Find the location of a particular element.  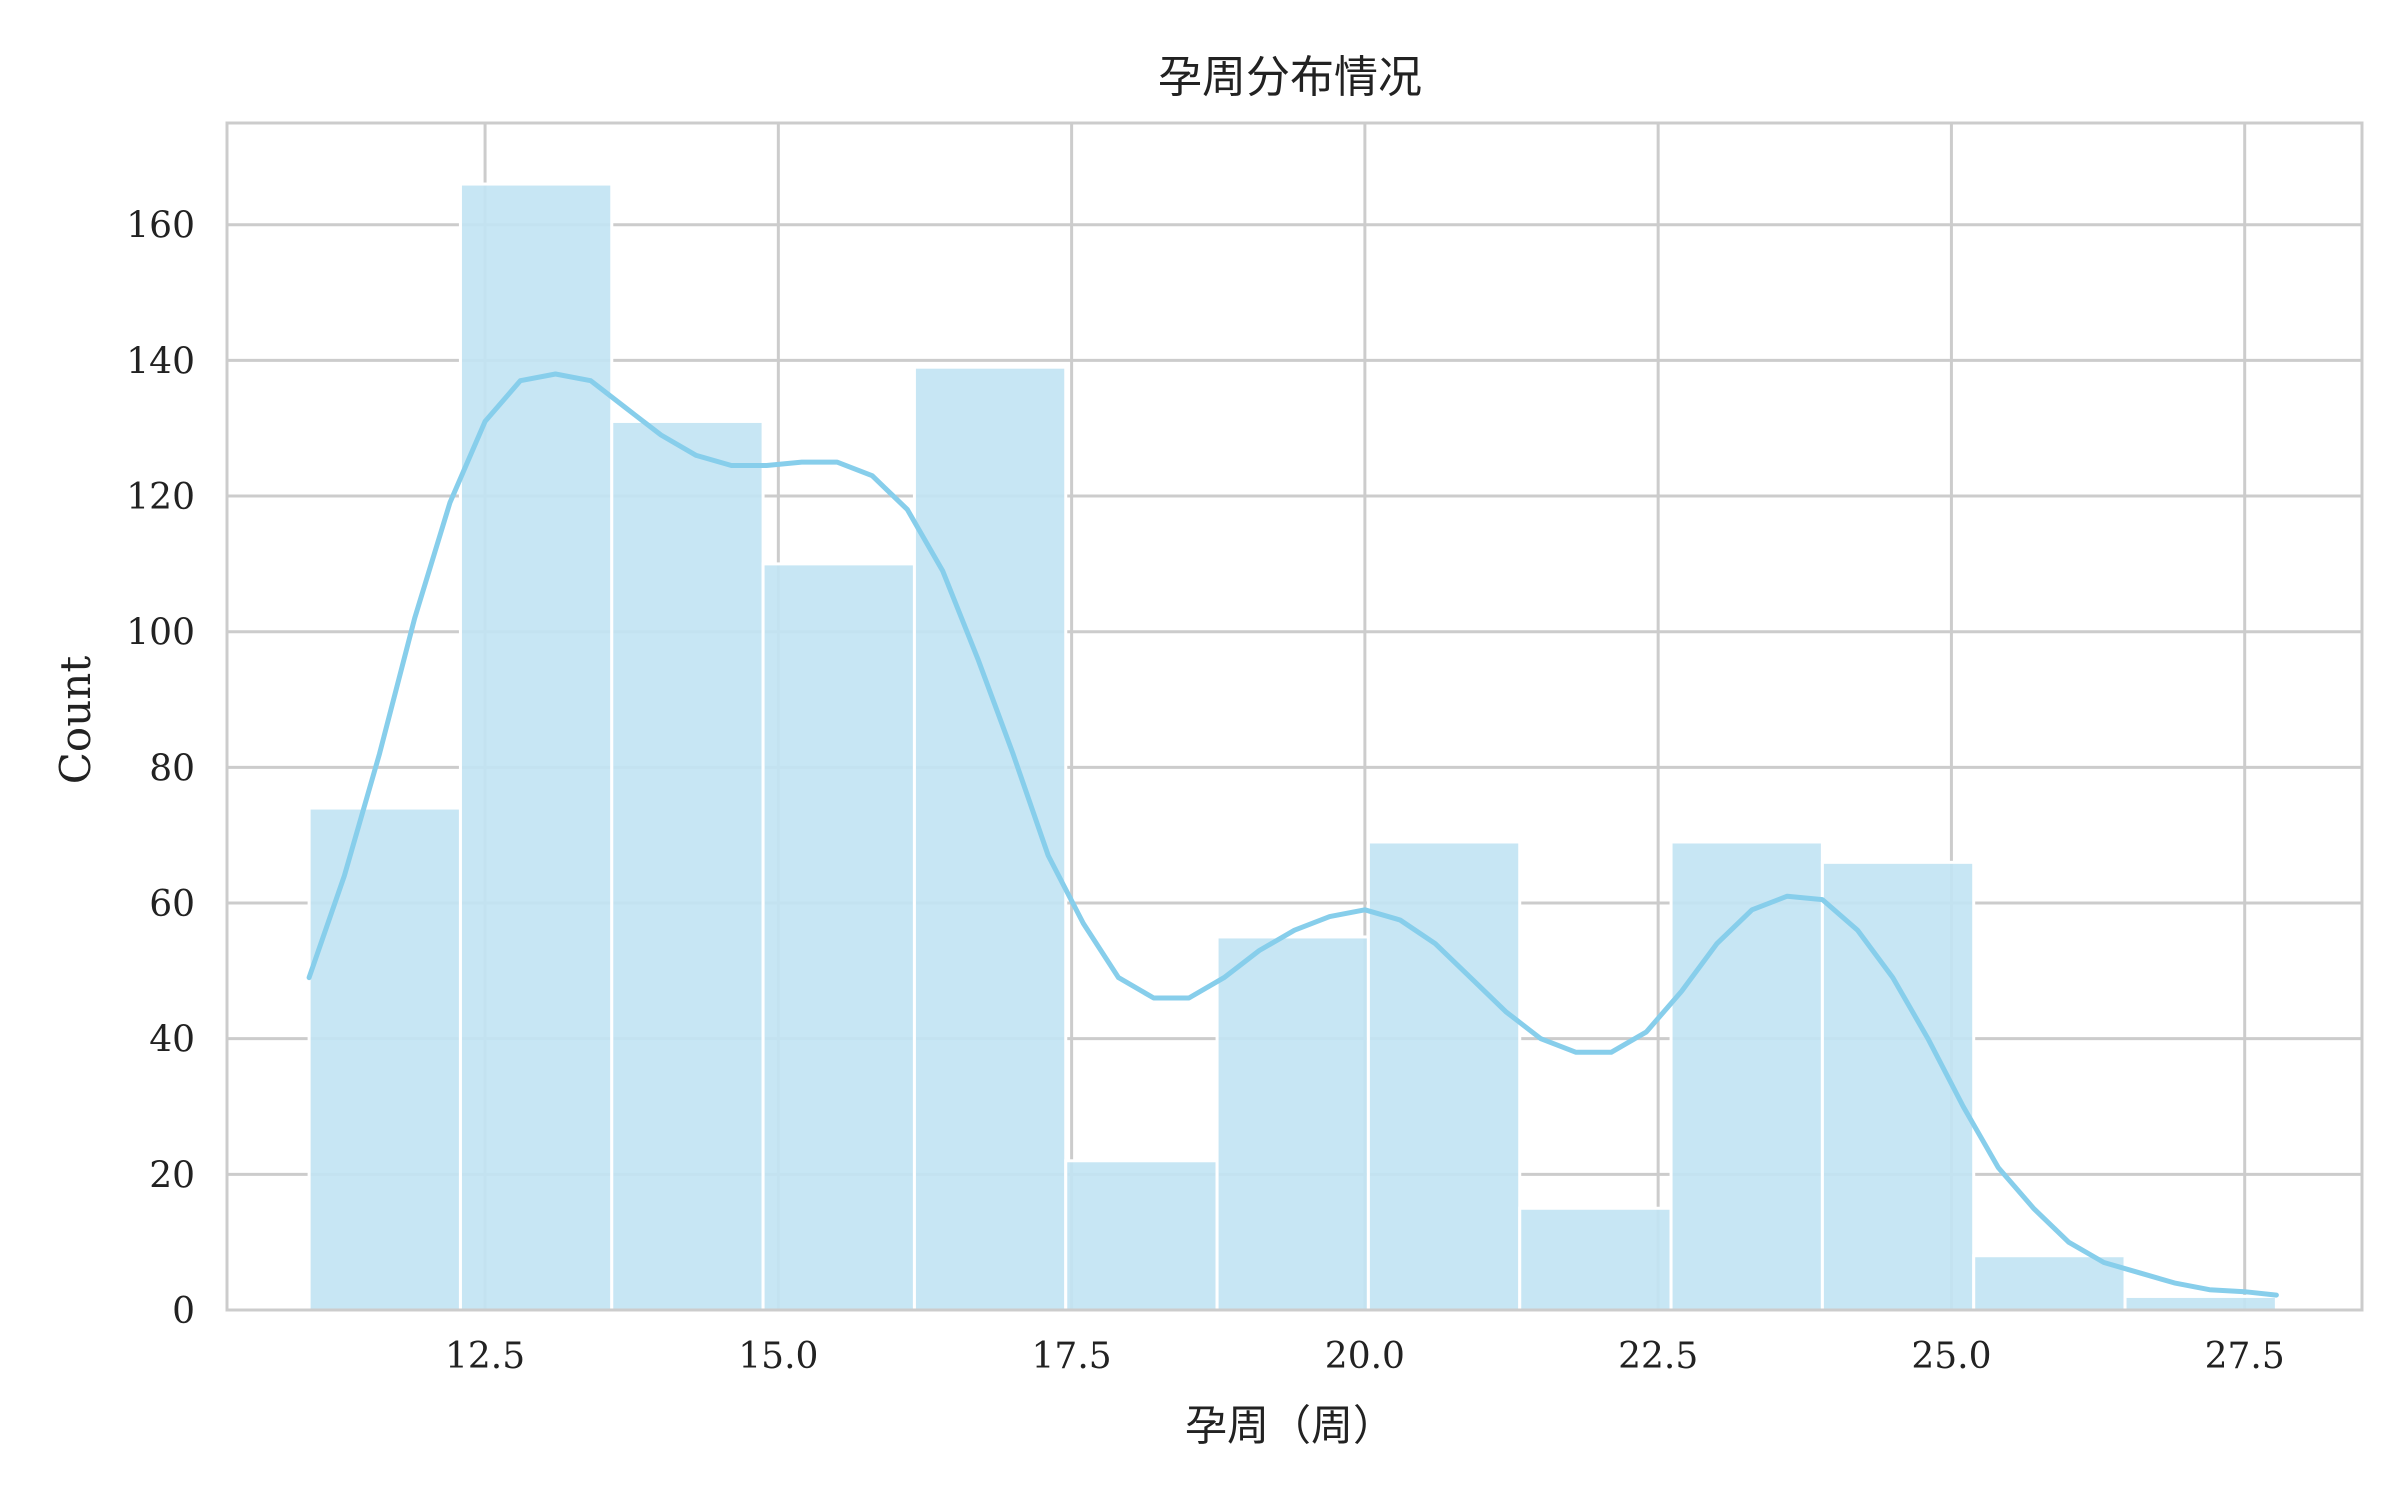

y-tick-label: 60 is located at coordinates (172, 904).